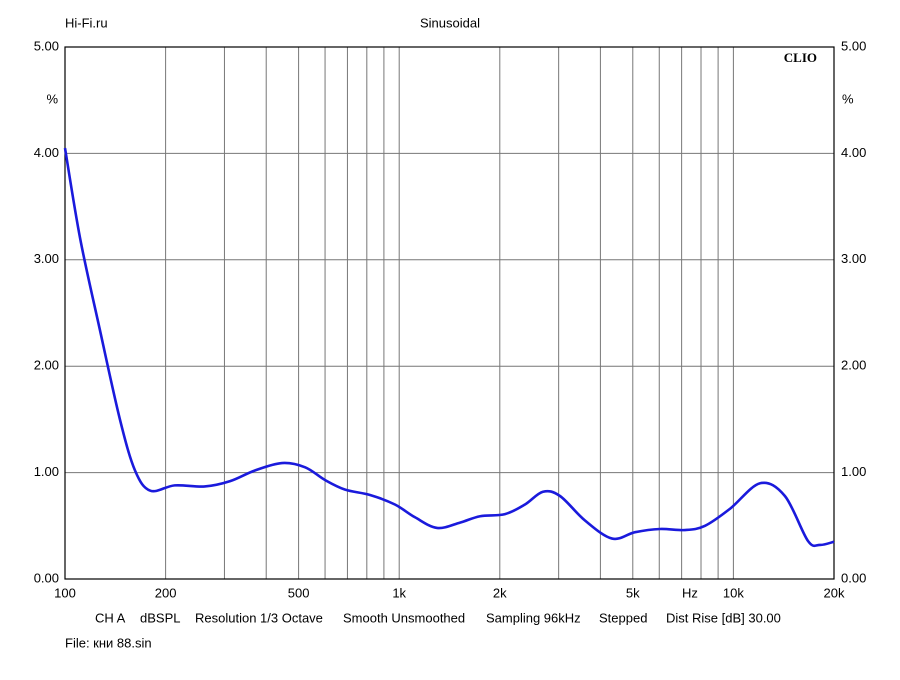  What do you see at coordinates (46, 471) in the screenshot?
I see `y-tick-label: 1.00` at bounding box center [46, 471].